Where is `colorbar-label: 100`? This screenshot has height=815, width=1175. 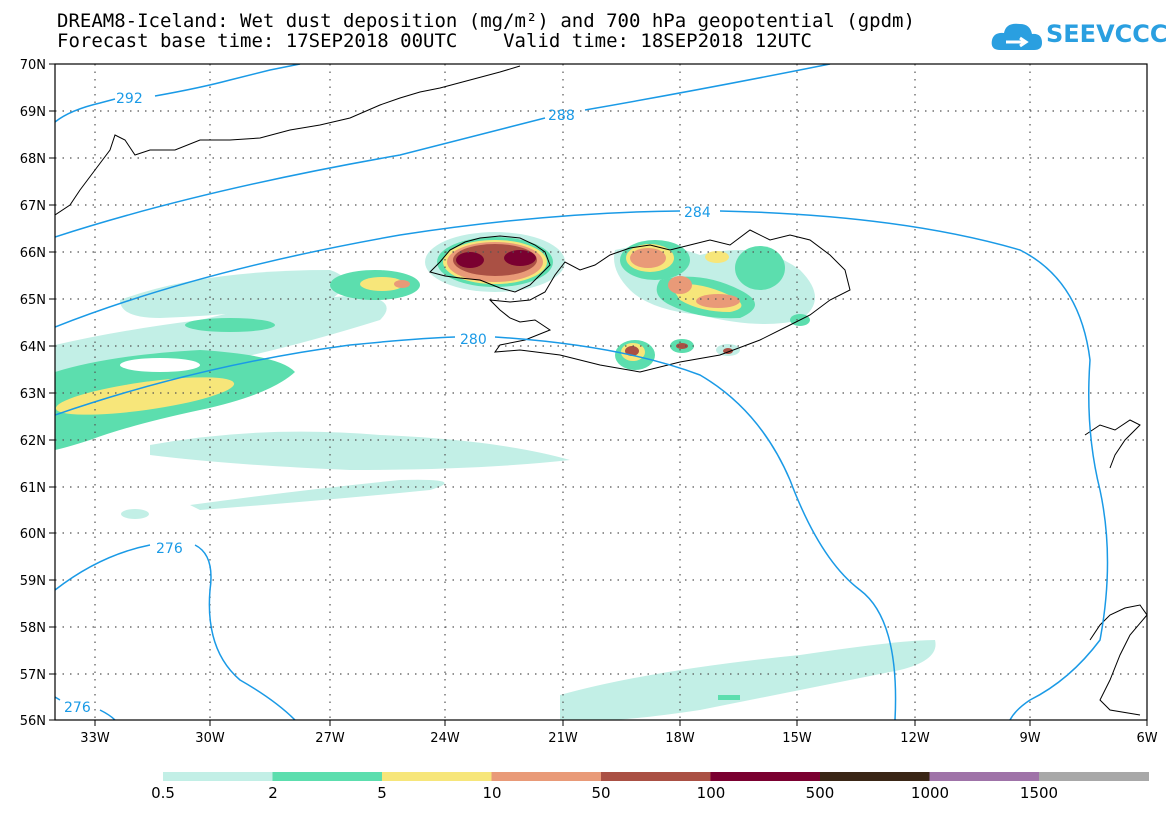
colorbar-label: 100 is located at coordinates (711, 793).